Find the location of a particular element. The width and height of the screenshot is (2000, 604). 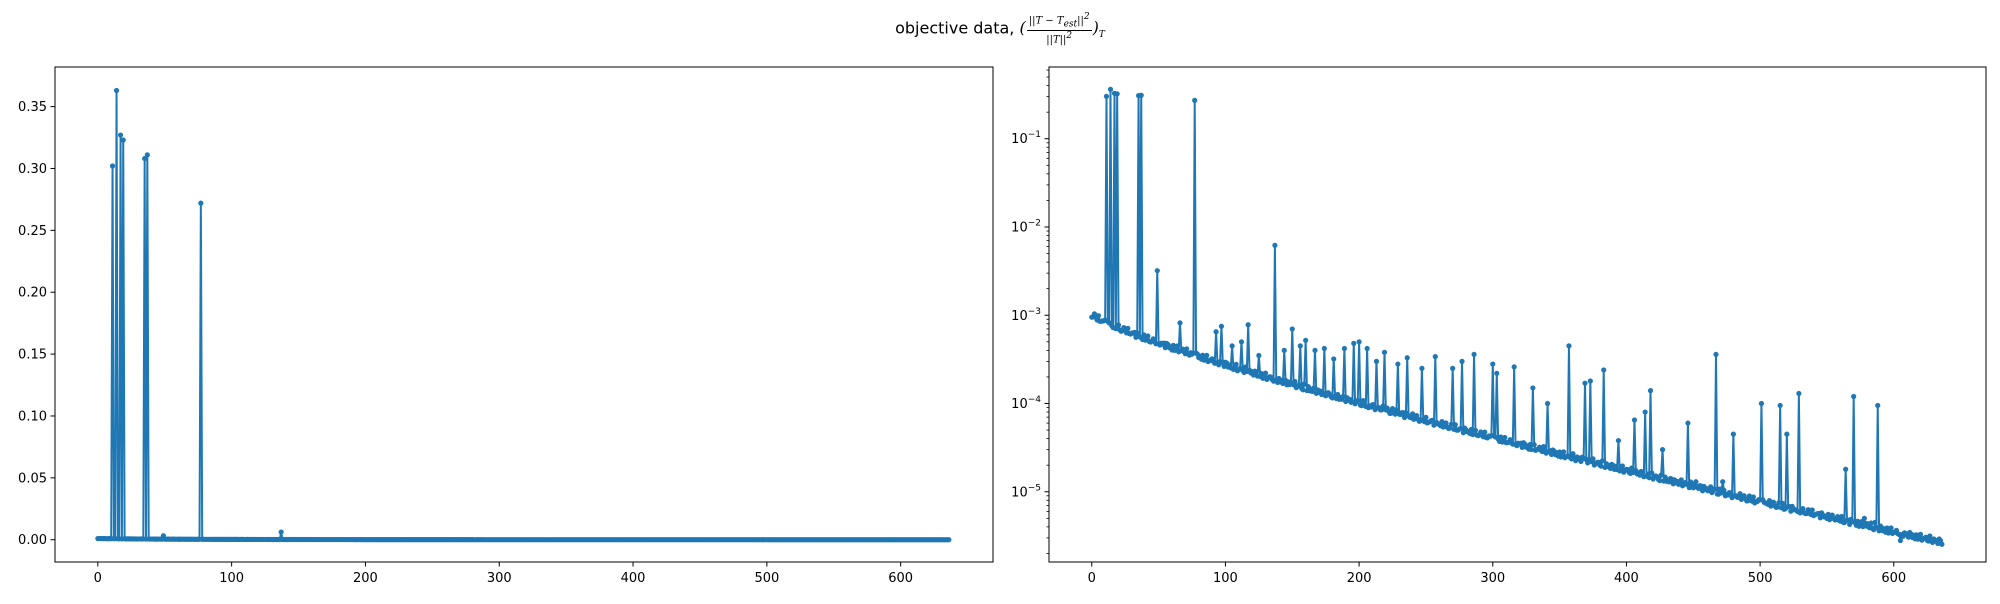

figure-title-text: objective data, is located at coordinates (955, 28).